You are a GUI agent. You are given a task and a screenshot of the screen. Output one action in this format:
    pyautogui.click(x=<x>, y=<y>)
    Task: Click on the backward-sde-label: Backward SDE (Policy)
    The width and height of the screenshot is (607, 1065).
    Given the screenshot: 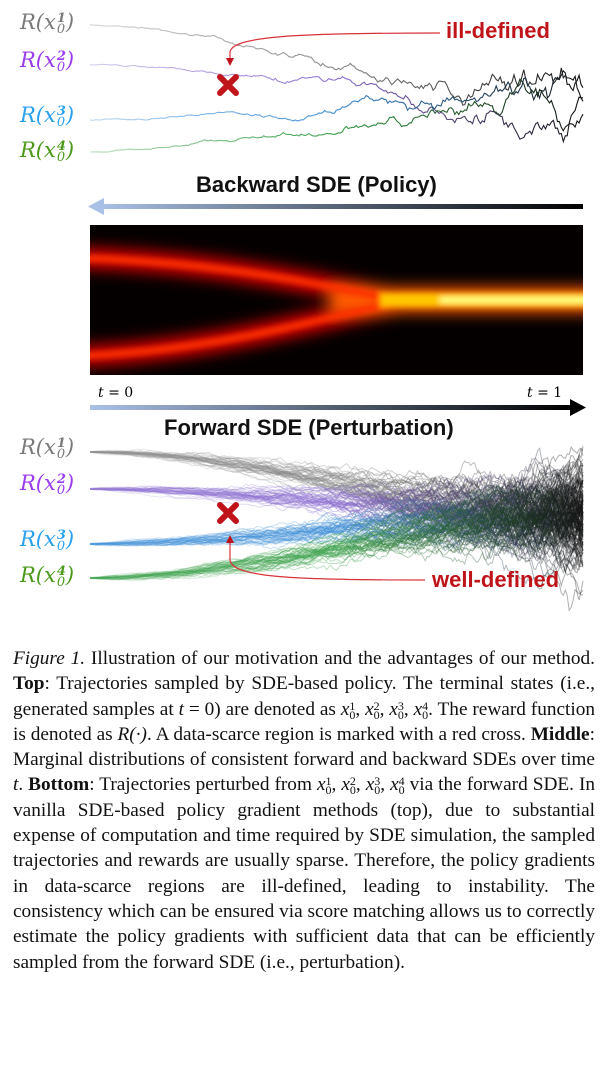 What is the action you would take?
    pyautogui.click(x=316, y=184)
    